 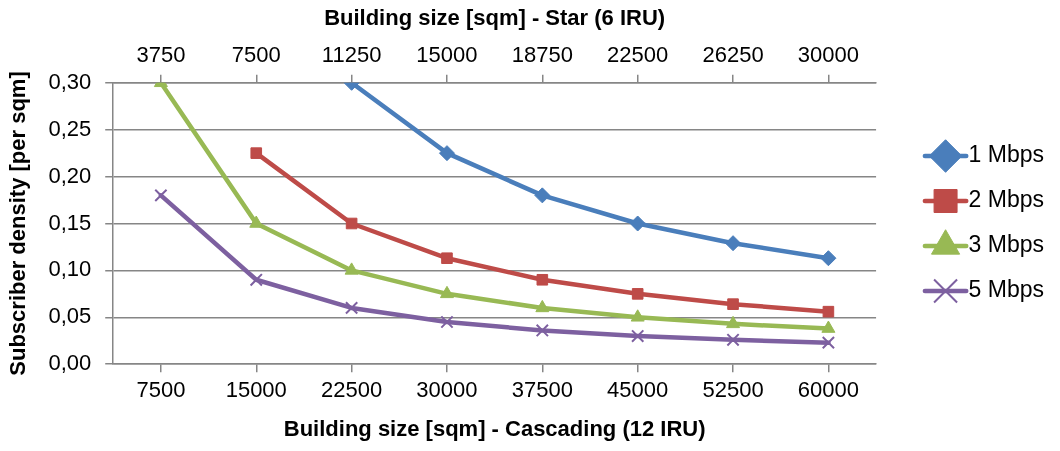 What do you see at coordinates (161, 54) in the screenshot?
I see `x2-tick-label: 3750` at bounding box center [161, 54].